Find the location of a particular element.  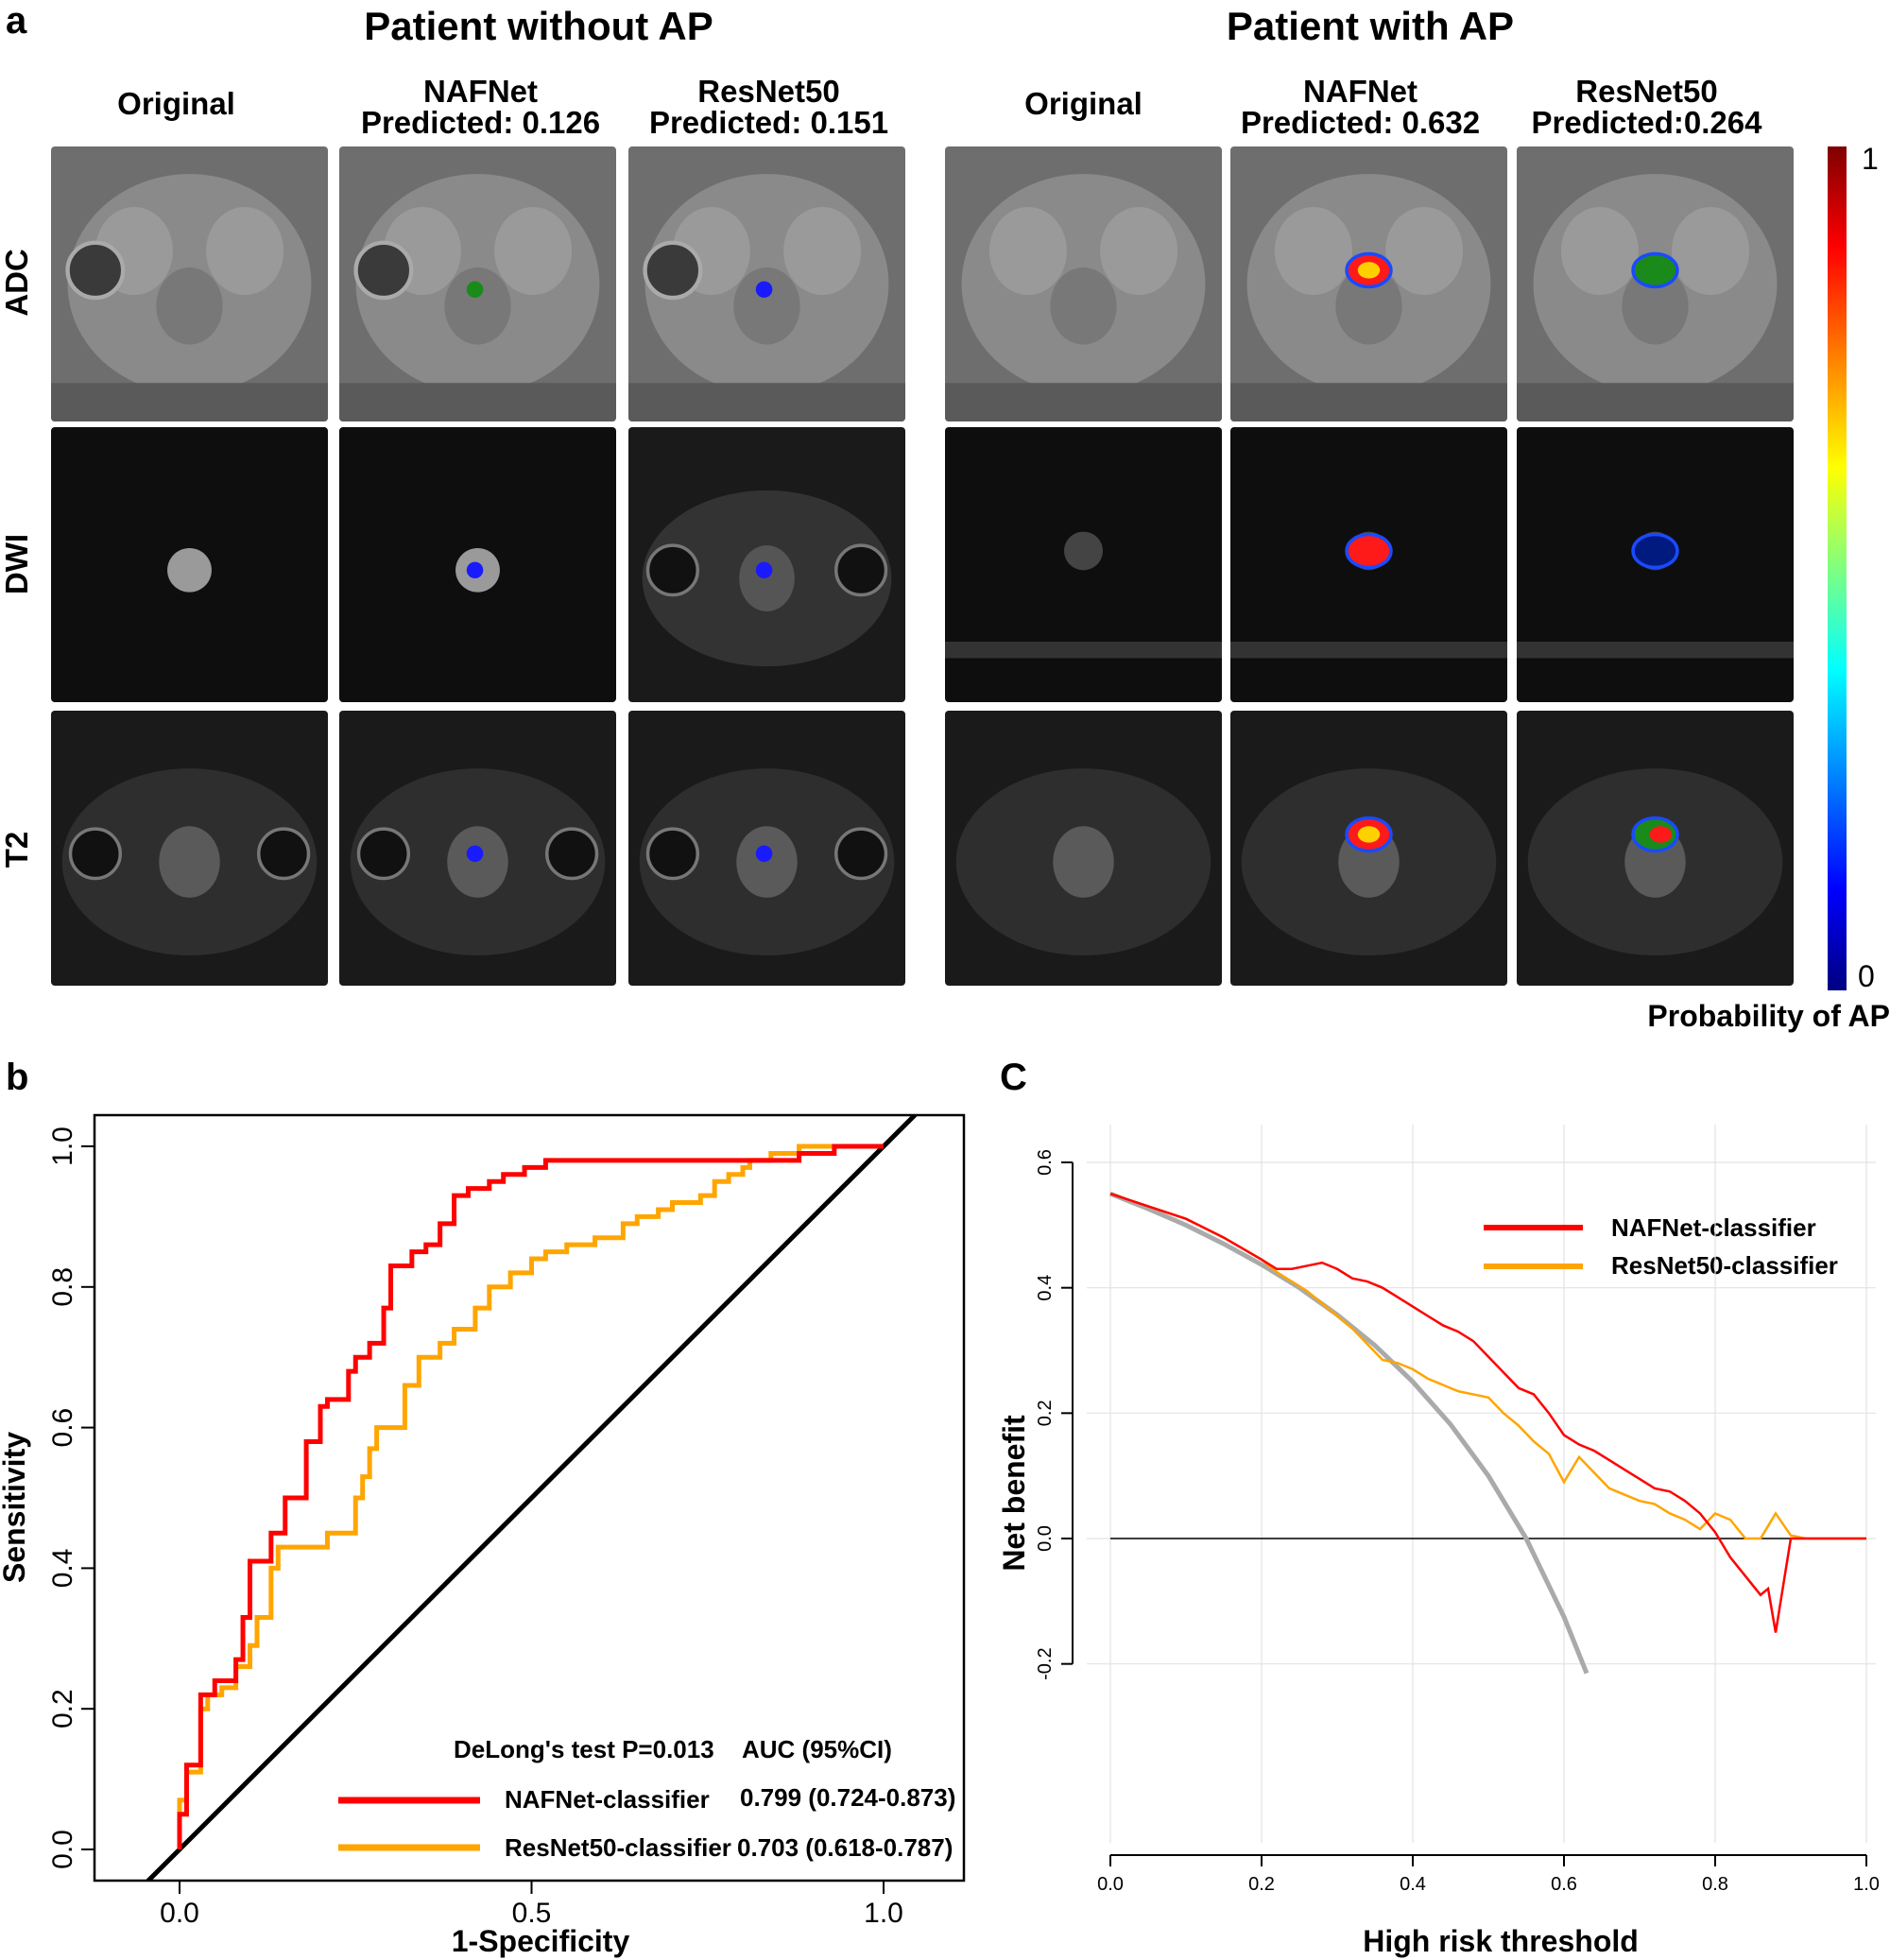

roc-legend-label-resnet: ResNet50-classifier is located at coordinates (618, 1847).